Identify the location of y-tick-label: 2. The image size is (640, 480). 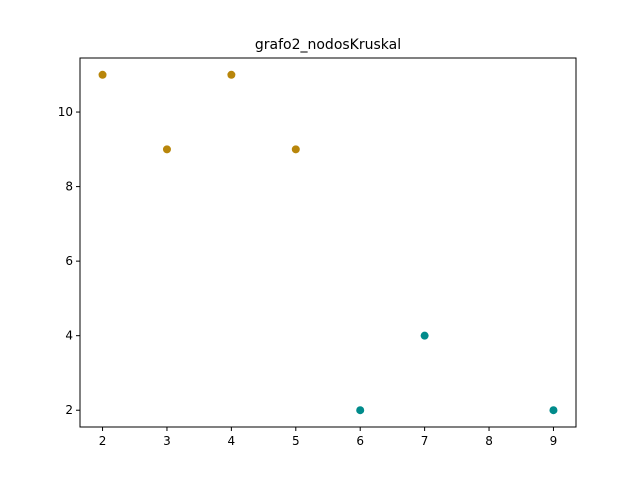
(69, 410).